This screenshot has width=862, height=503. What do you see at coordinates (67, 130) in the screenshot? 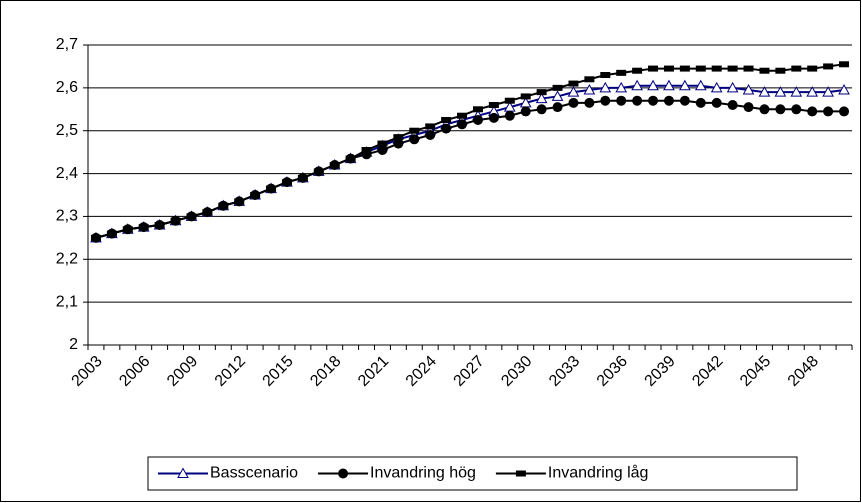
I see `y-tick-label: 2,5` at bounding box center [67, 130].